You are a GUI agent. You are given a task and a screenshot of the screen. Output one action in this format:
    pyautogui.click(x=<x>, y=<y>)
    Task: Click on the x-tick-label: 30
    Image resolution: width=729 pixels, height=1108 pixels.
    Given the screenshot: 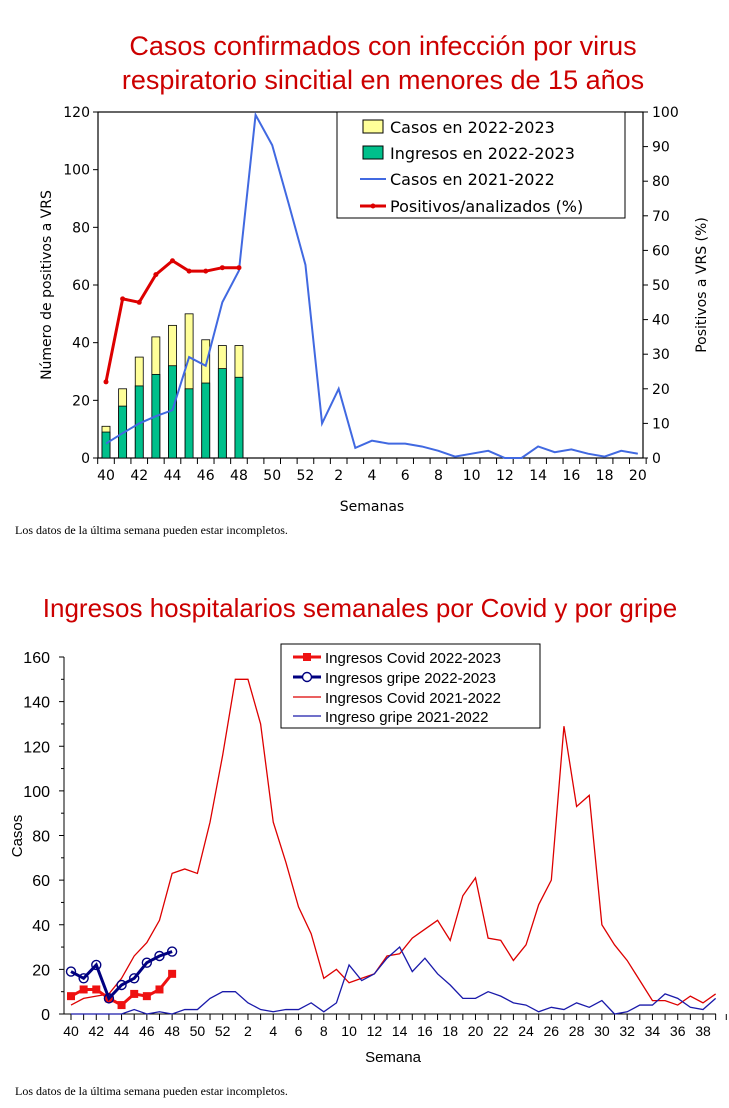 What is the action you would take?
    pyautogui.click(x=602, y=1031)
    